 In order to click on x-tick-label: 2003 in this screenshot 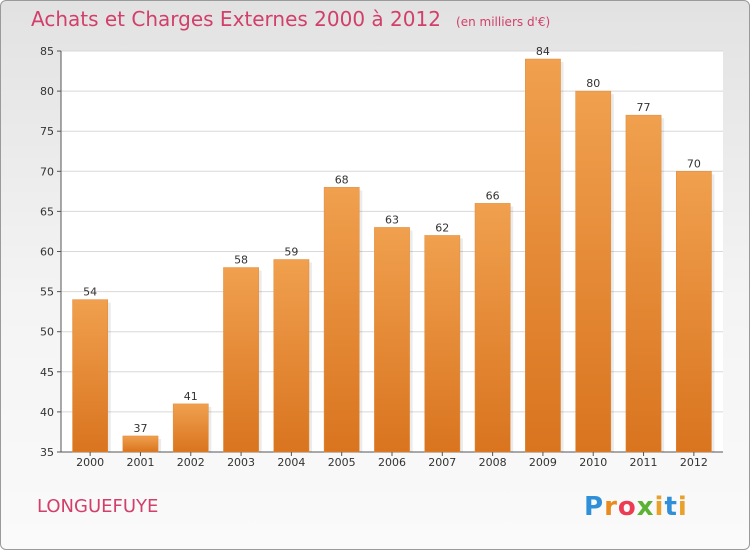, I will do `click(241, 462)`.